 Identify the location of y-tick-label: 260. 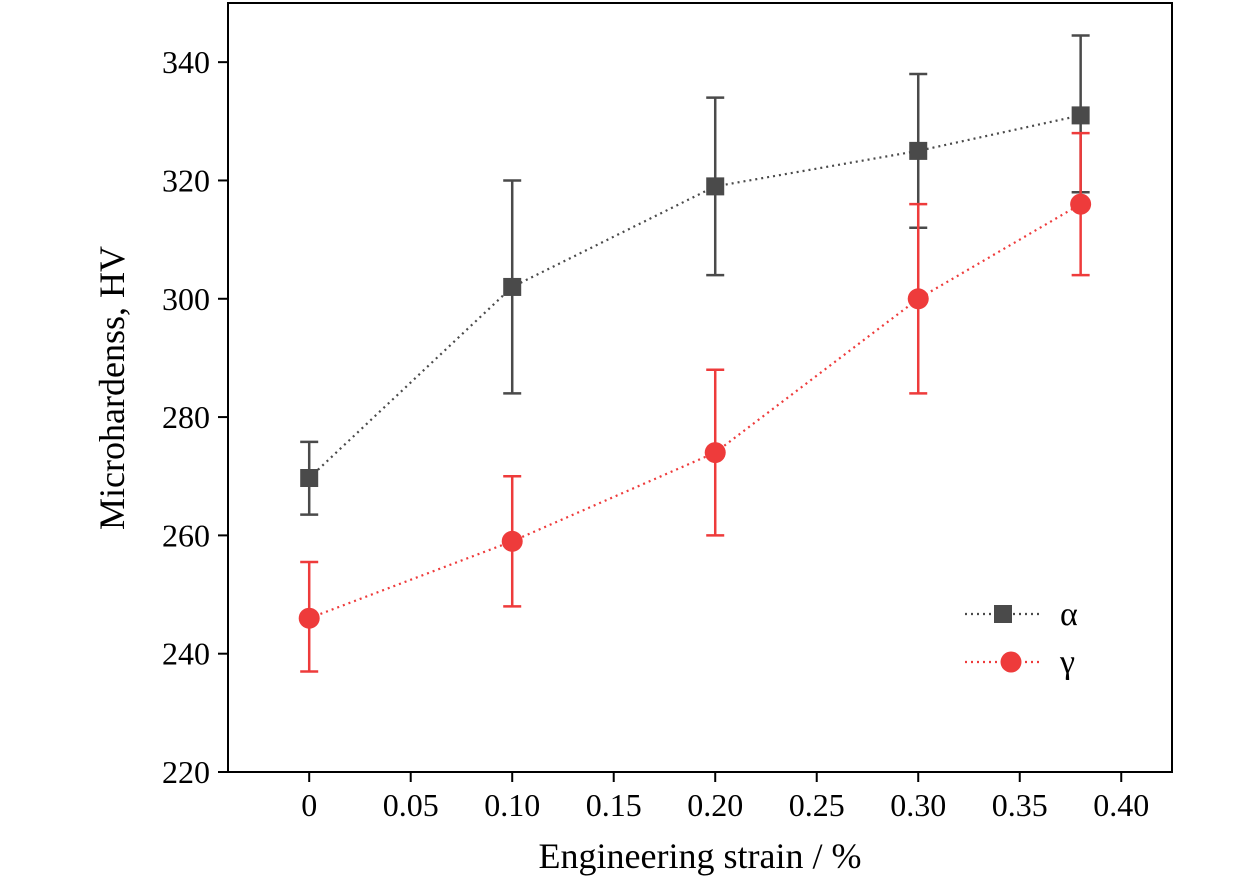
(186, 535).